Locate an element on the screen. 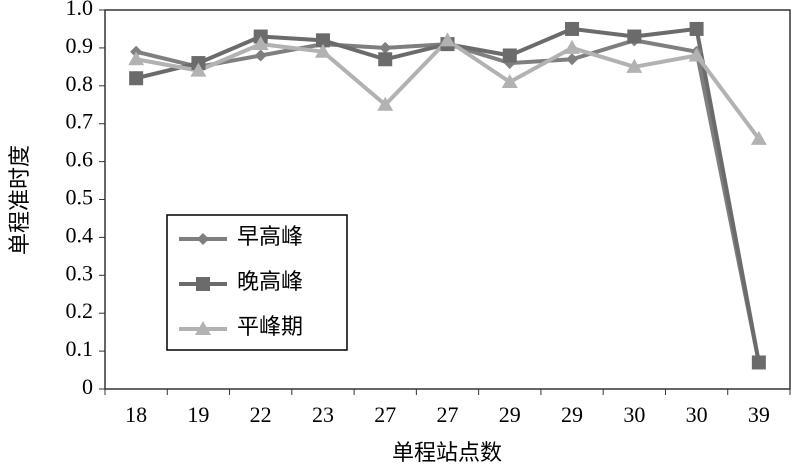 This screenshot has width=800, height=471. y-tick-label: 0.6 is located at coordinates (80, 159).